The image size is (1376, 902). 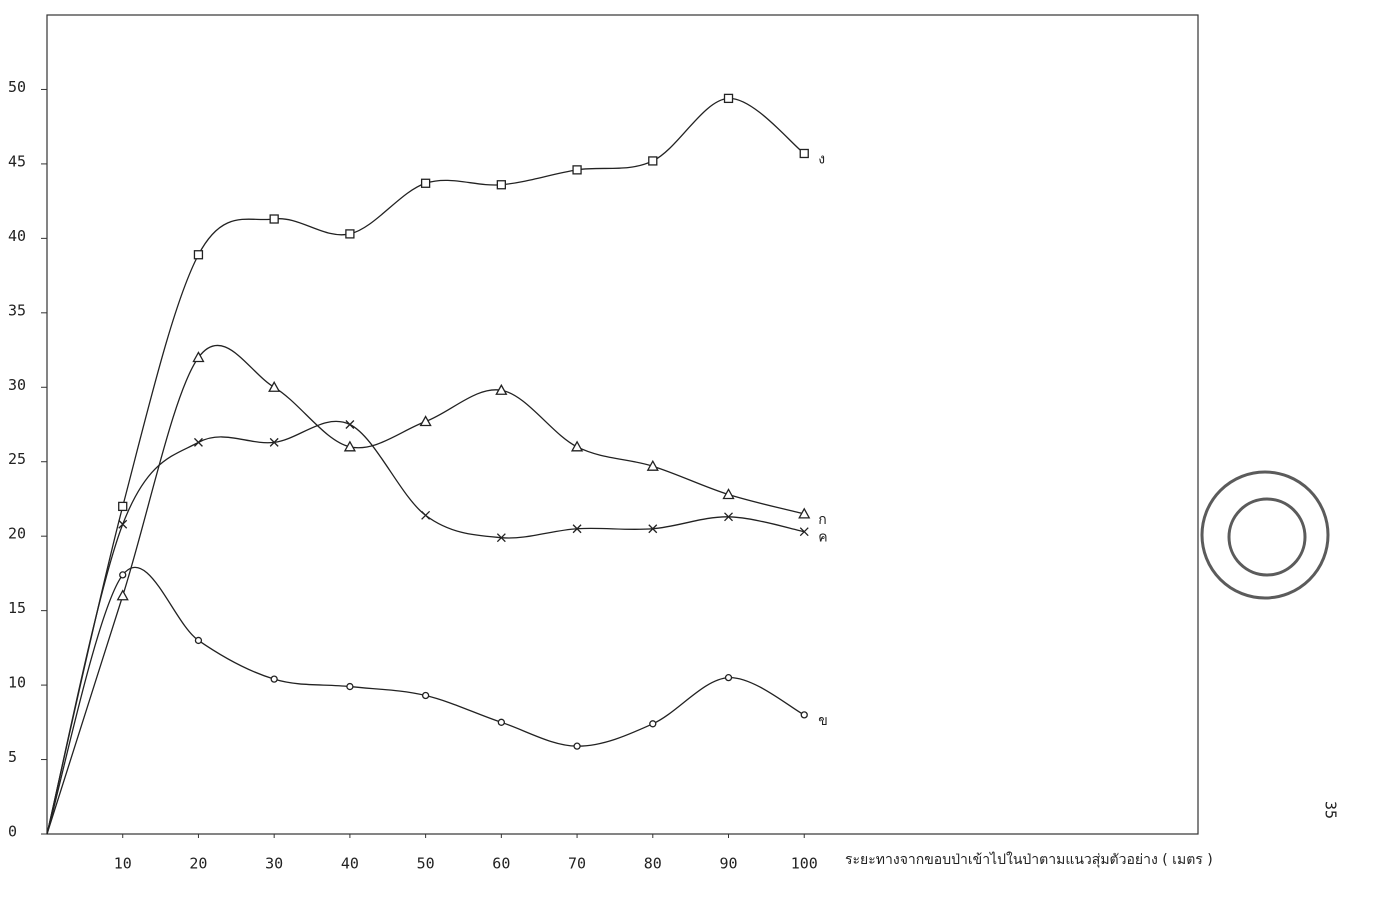 I want to click on x-tick-label: 90, so click(x=728, y=864).